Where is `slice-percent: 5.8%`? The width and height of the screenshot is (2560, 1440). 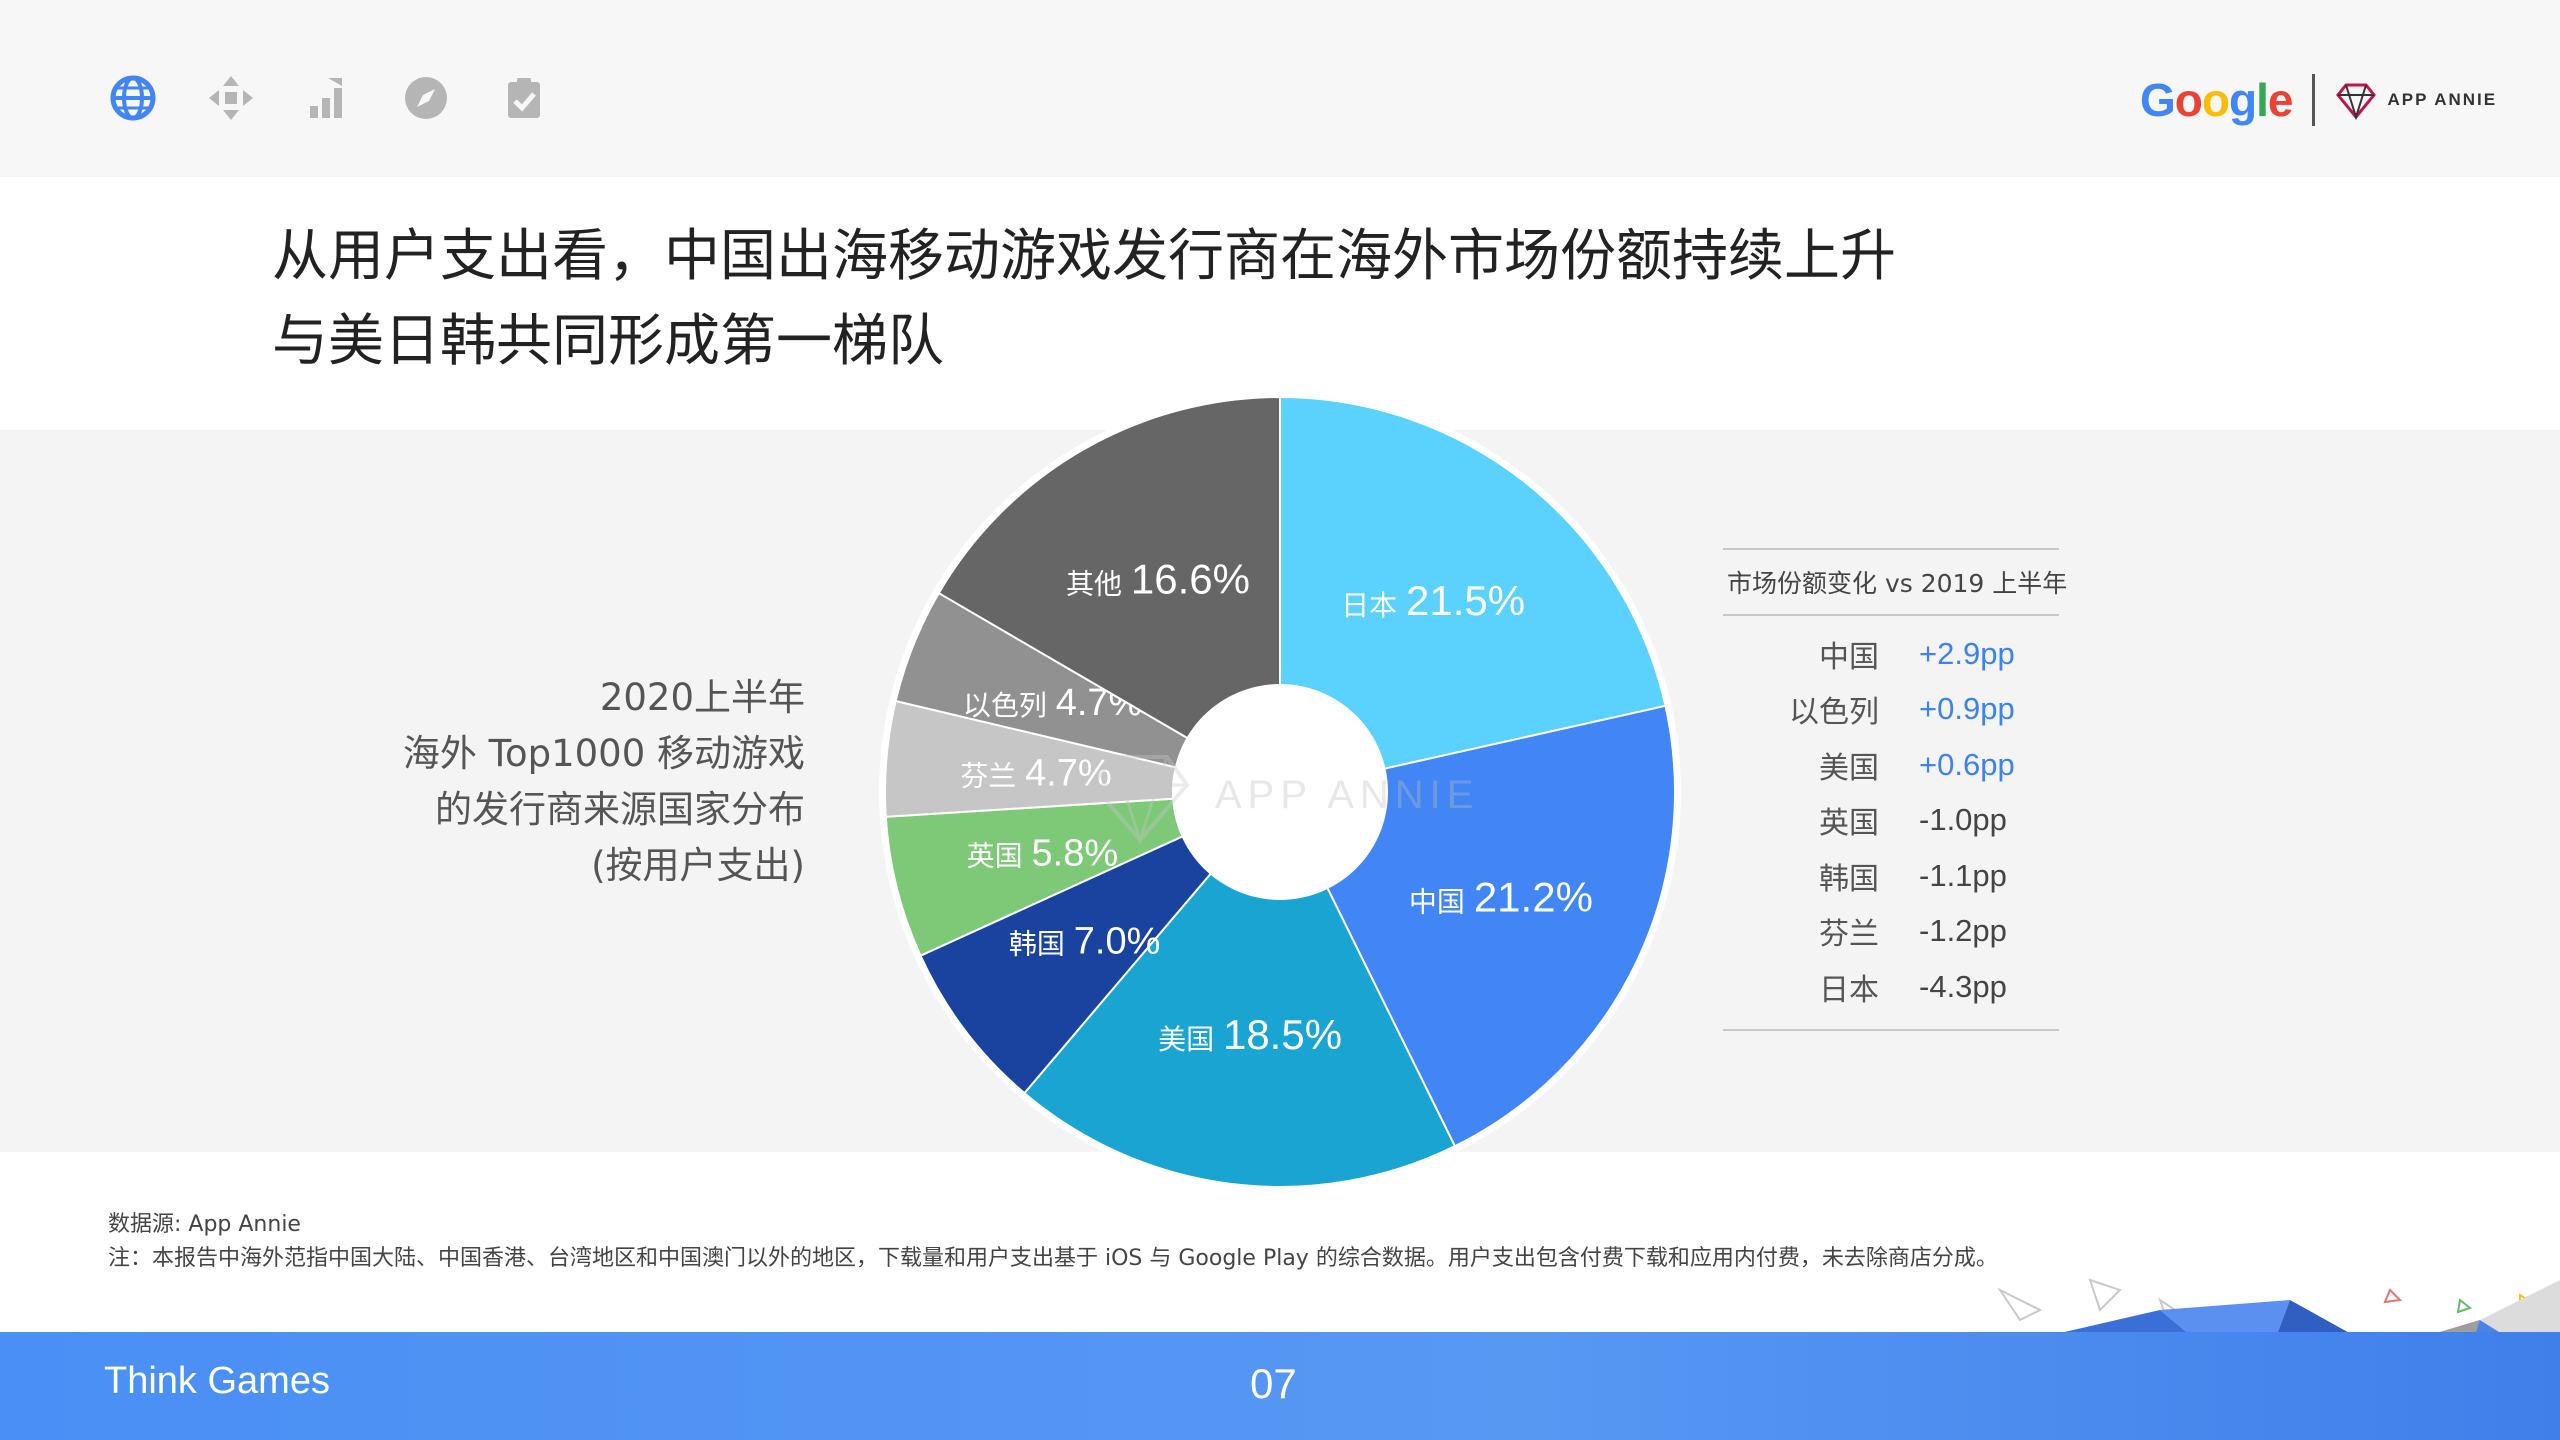
slice-percent: 5.8% is located at coordinates (1075, 853).